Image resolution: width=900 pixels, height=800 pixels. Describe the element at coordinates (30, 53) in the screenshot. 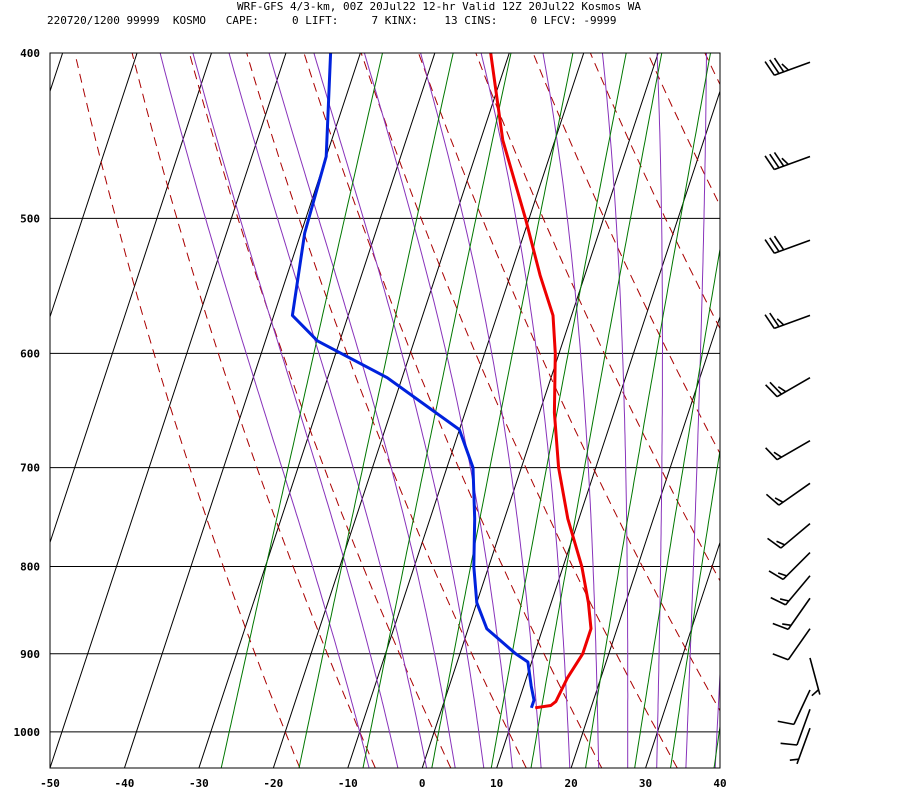

I see `y-tick-label: 400` at that location.